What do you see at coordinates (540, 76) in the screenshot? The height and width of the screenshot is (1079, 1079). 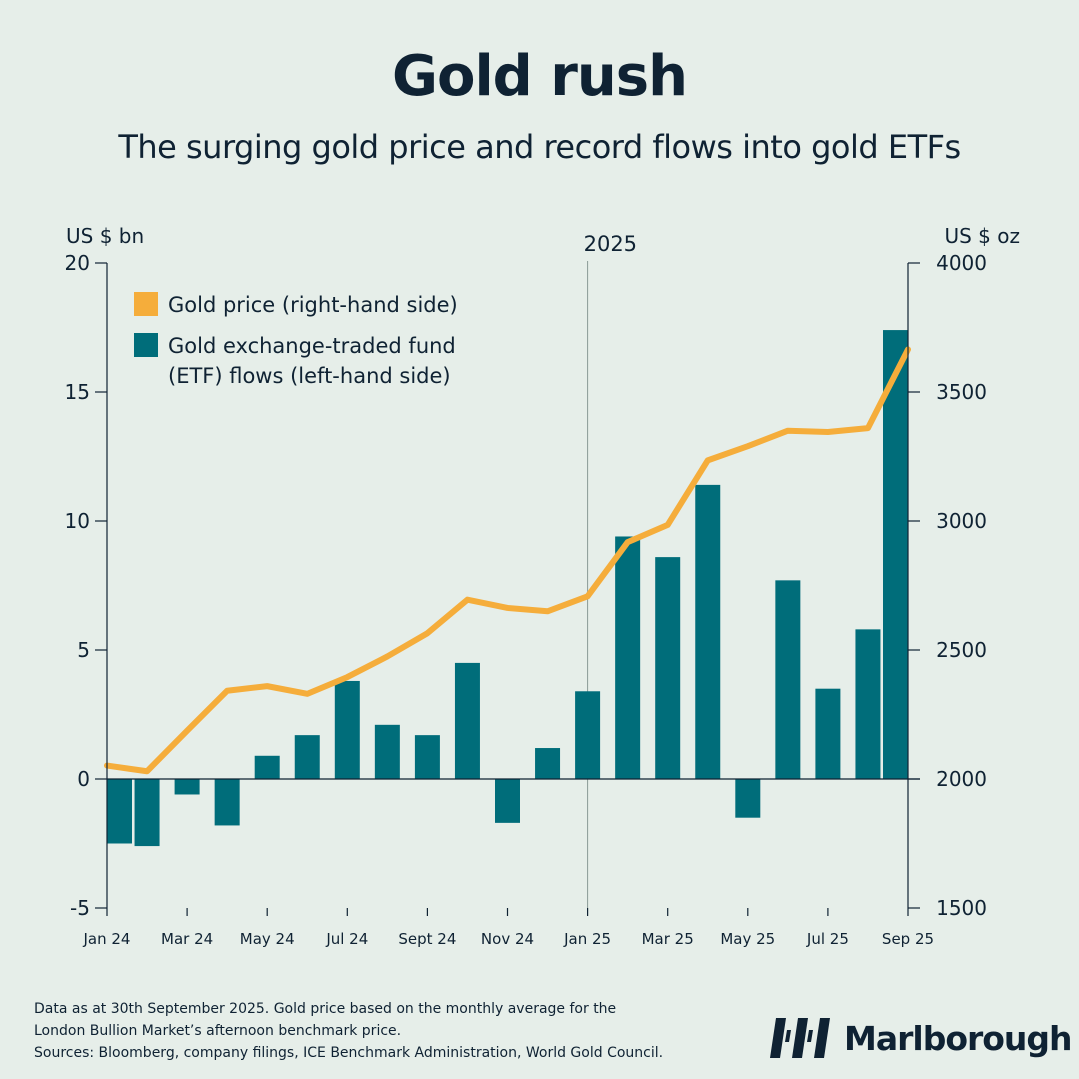 I see `chart-title: Gold rush` at bounding box center [540, 76].